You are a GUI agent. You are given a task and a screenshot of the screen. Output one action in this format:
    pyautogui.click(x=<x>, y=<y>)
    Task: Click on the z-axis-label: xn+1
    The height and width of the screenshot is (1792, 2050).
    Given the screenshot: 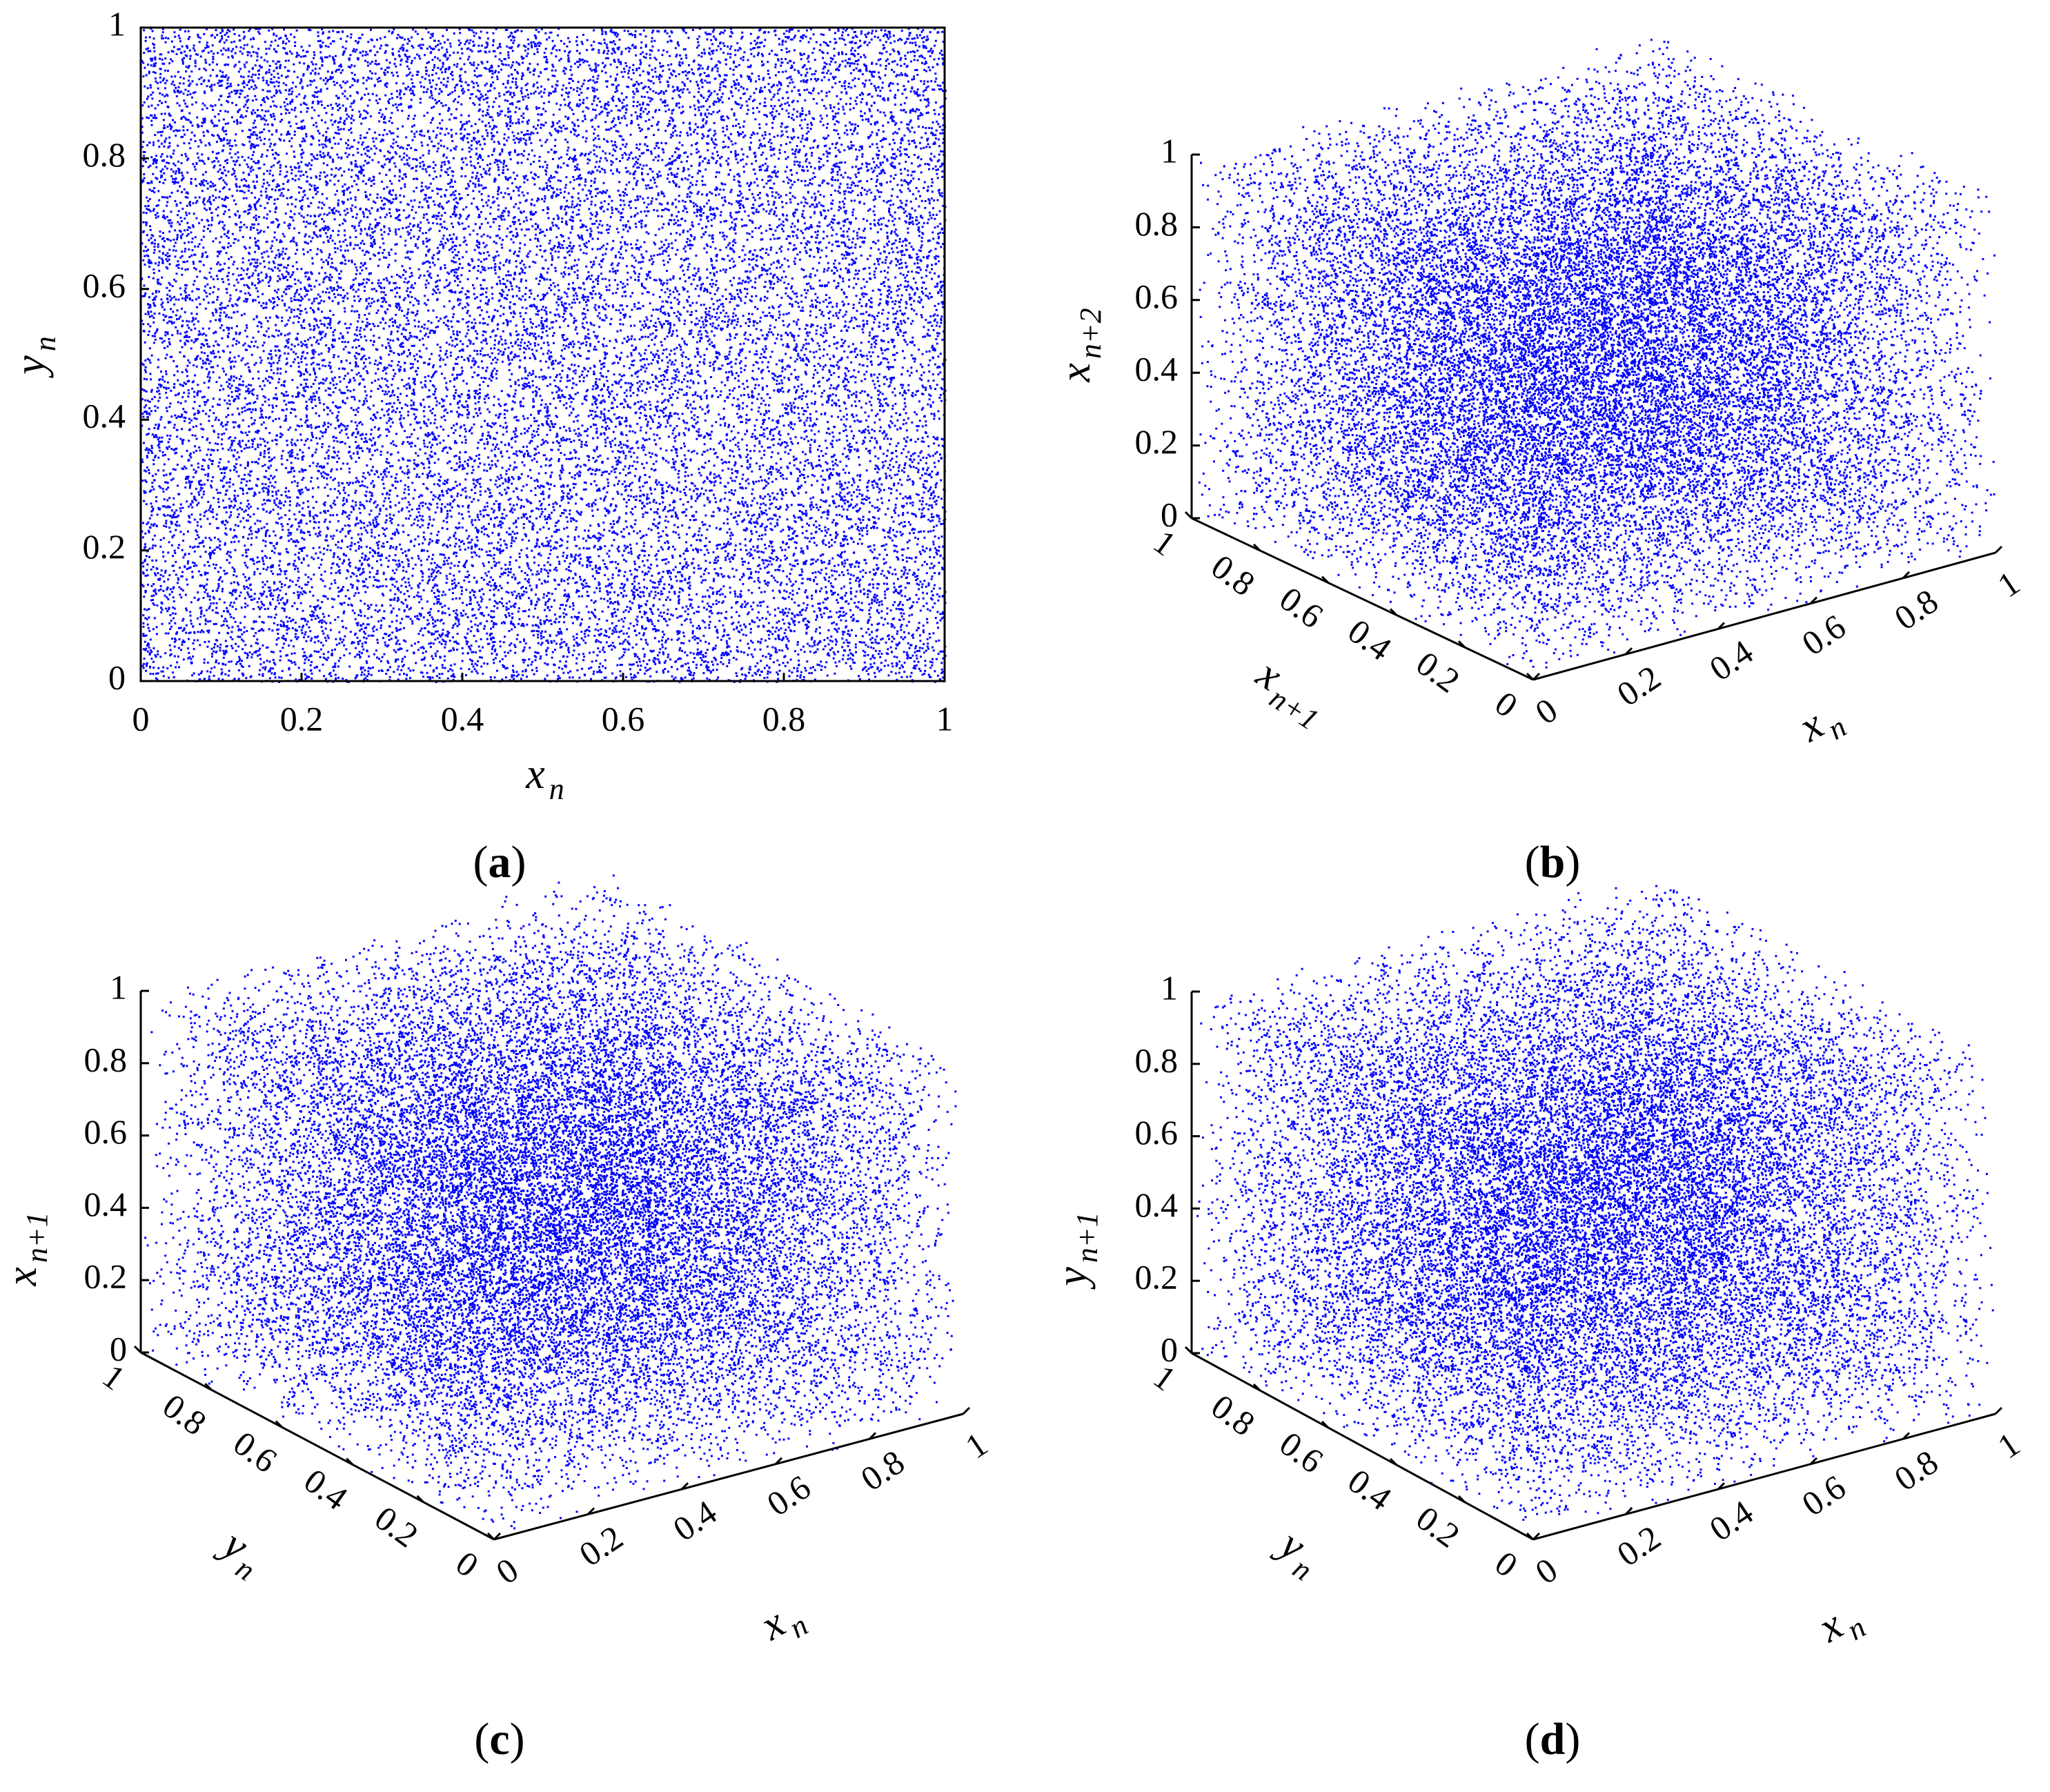 What is the action you would take?
    pyautogui.click(x=27, y=1249)
    